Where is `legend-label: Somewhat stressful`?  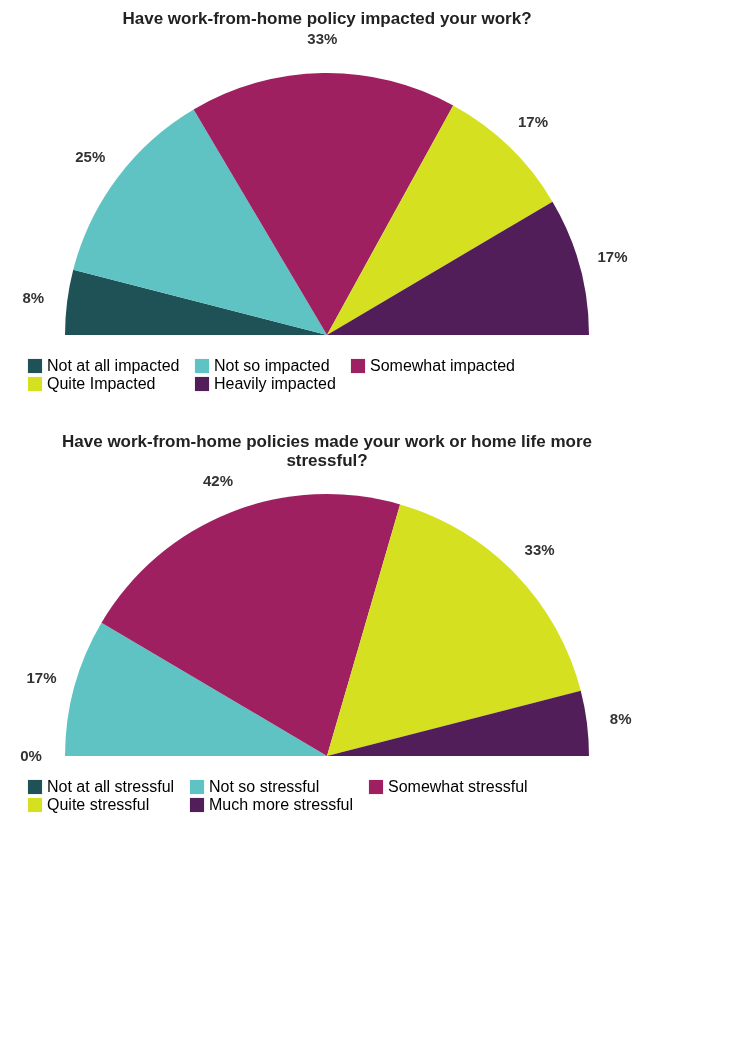 legend-label: Somewhat stressful is located at coordinates (458, 786).